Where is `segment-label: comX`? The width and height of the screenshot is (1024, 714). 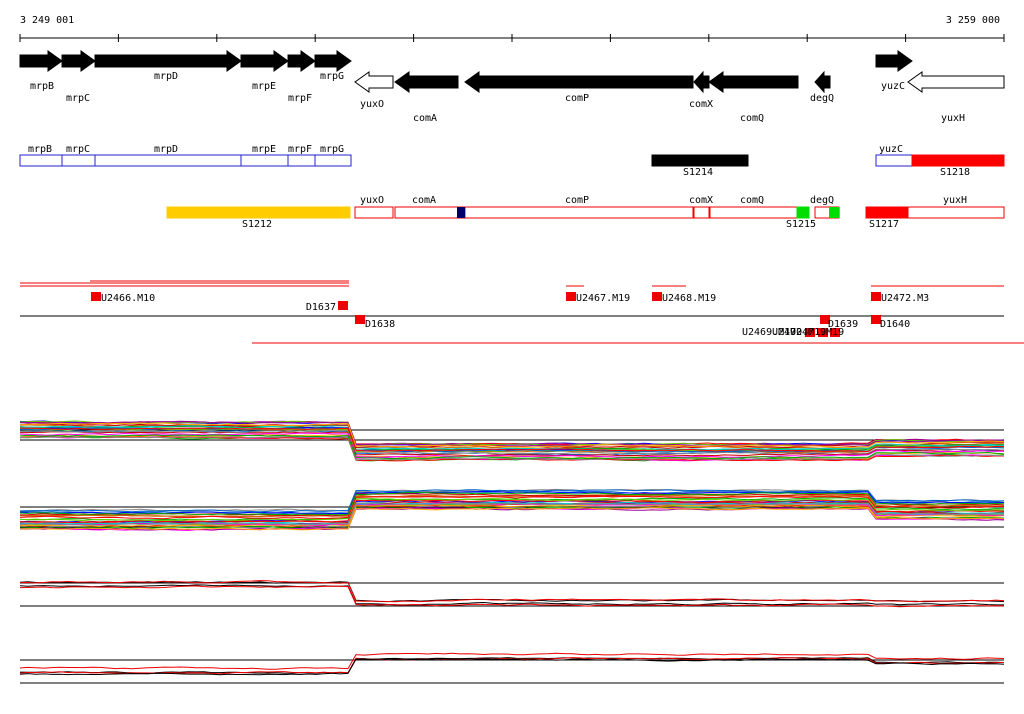
segment-label: comX is located at coordinates (701, 200).